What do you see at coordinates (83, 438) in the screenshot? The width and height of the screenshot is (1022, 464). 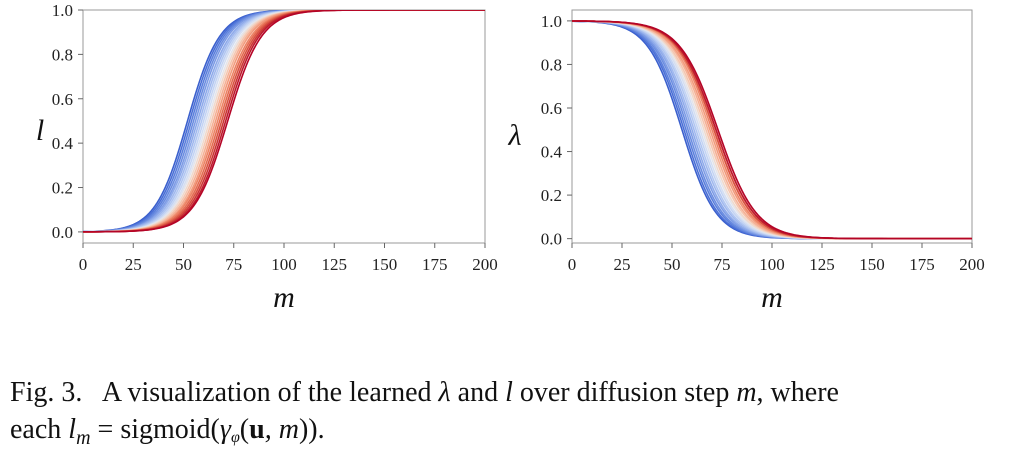 I see `caption-lm-sub: m` at bounding box center [83, 438].